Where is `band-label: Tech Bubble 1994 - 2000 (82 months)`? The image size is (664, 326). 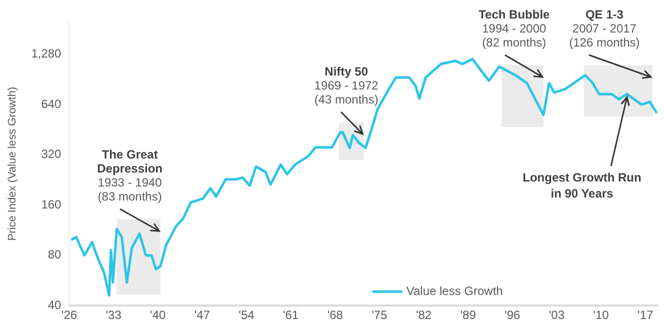 band-label: Tech Bubble 1994 - 2000 (82 months) is located at coordinates (514, 29).